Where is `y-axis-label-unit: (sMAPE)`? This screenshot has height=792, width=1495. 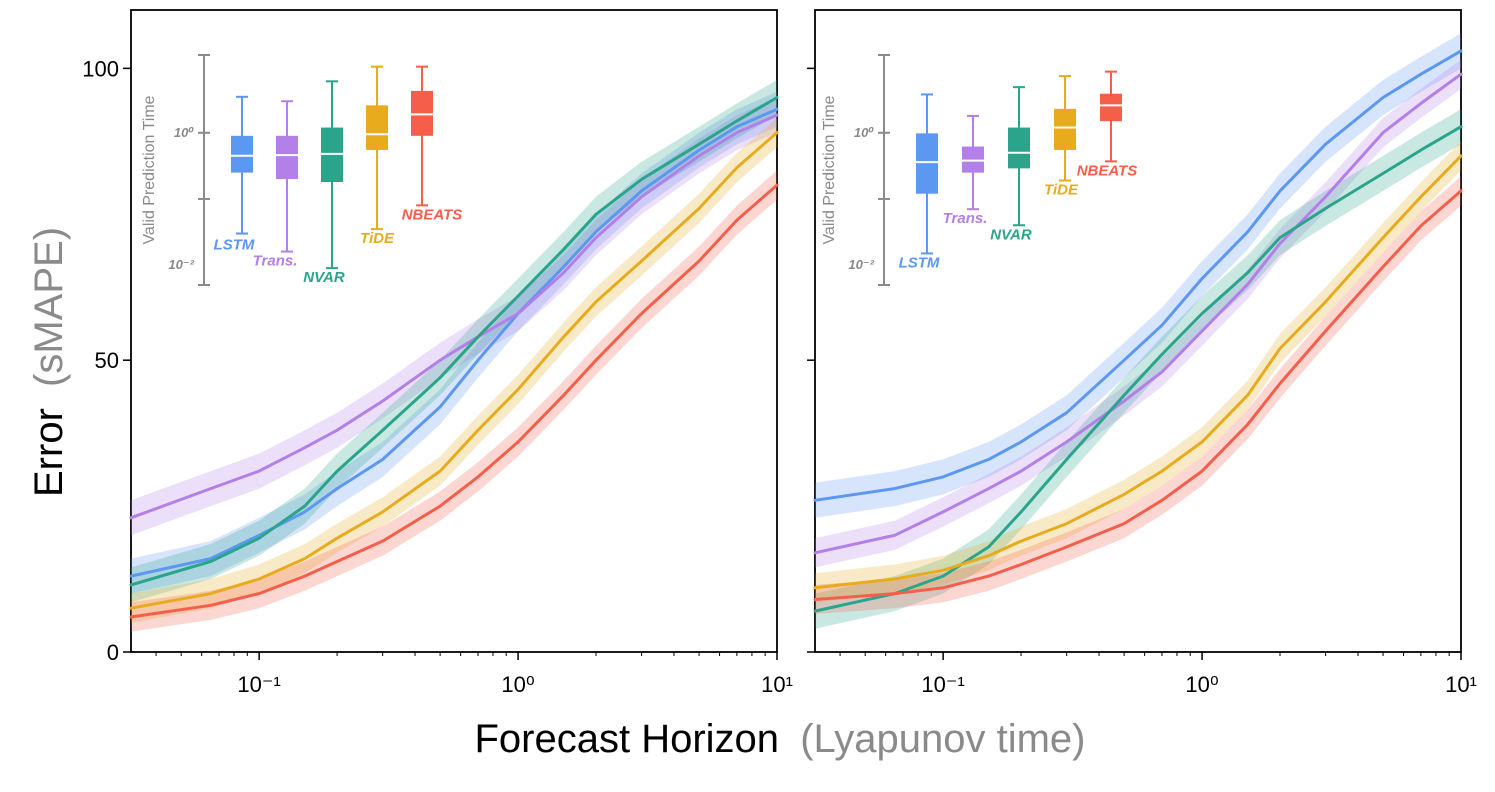 y-axis-label-unit: (sMAPE) is located at coordinates (49, 307).